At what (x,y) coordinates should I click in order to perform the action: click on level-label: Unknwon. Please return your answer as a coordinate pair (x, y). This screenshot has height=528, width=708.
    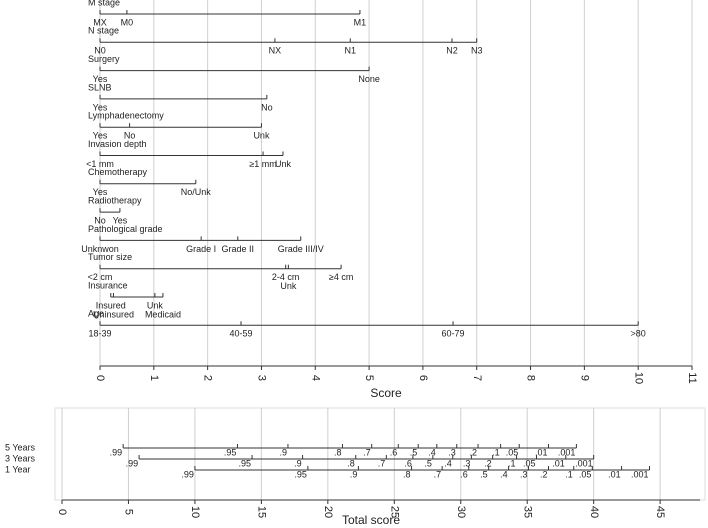
    Looking at the image, I should click on (100, 249).